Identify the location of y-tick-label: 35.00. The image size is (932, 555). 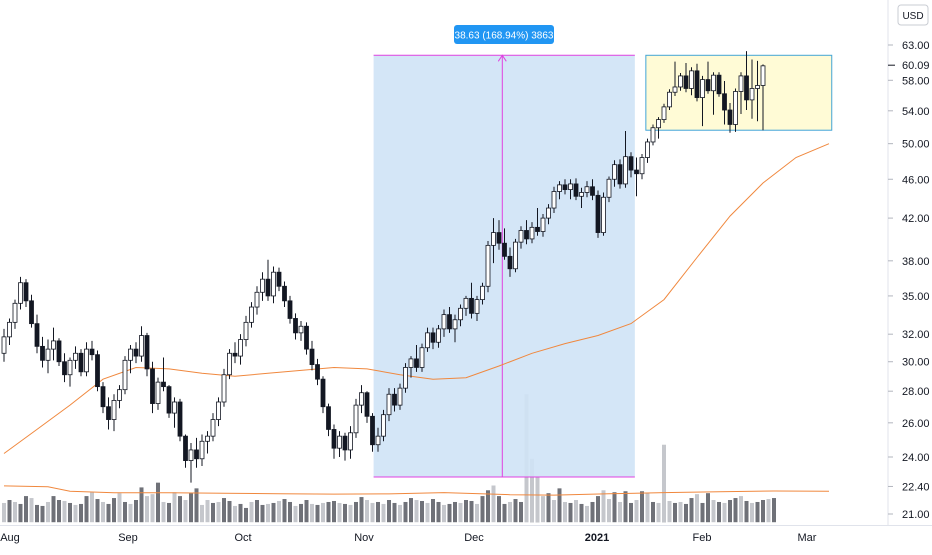
(916, 297).